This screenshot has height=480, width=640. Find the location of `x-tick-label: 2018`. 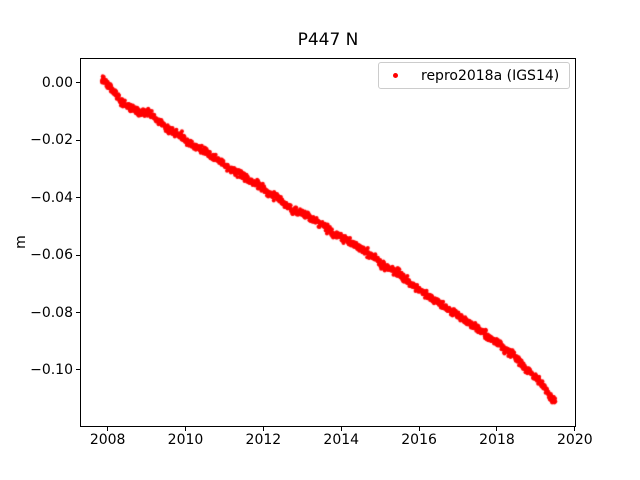

x-tick-label: 2018 is located at coordinates (497, 440).